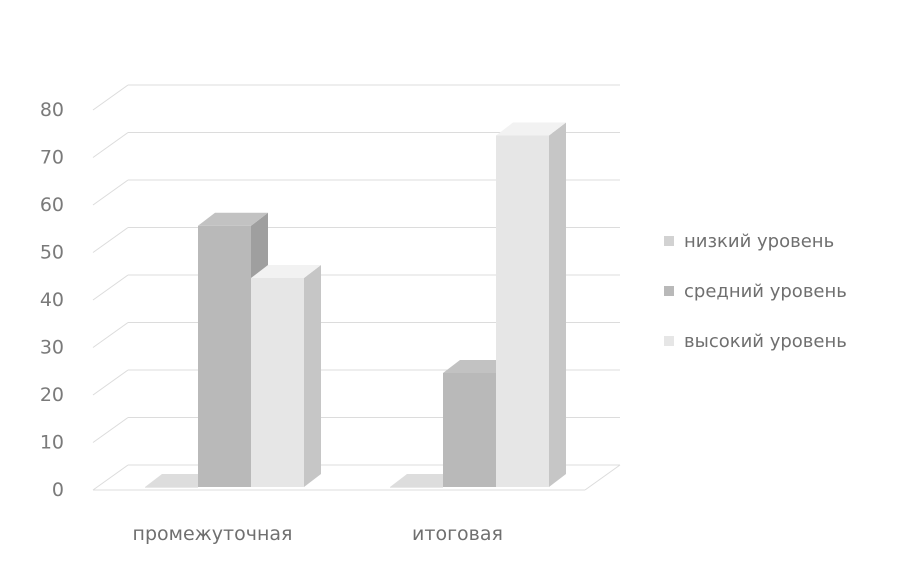 This screenshot has width=899, height=561. Describe the element at coordinates (457, 534) in the screenshot. I see `x-category-label: итоговая` at that location.